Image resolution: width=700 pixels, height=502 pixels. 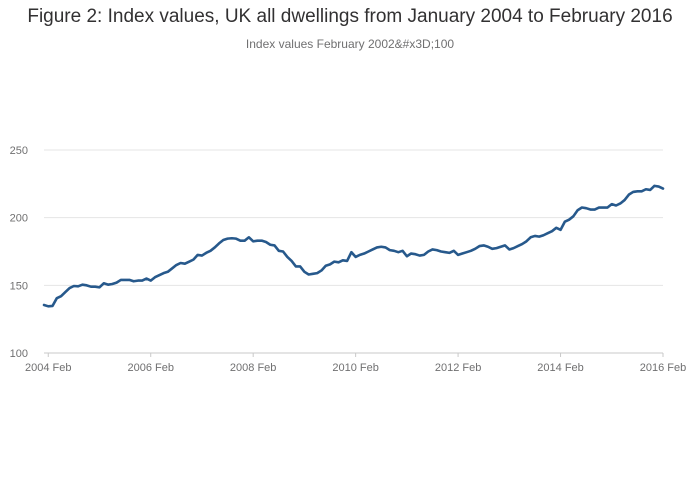 I want to click on chart-subtitle: Index values February 2002&#x3D;100, so click(x=350, y=44).